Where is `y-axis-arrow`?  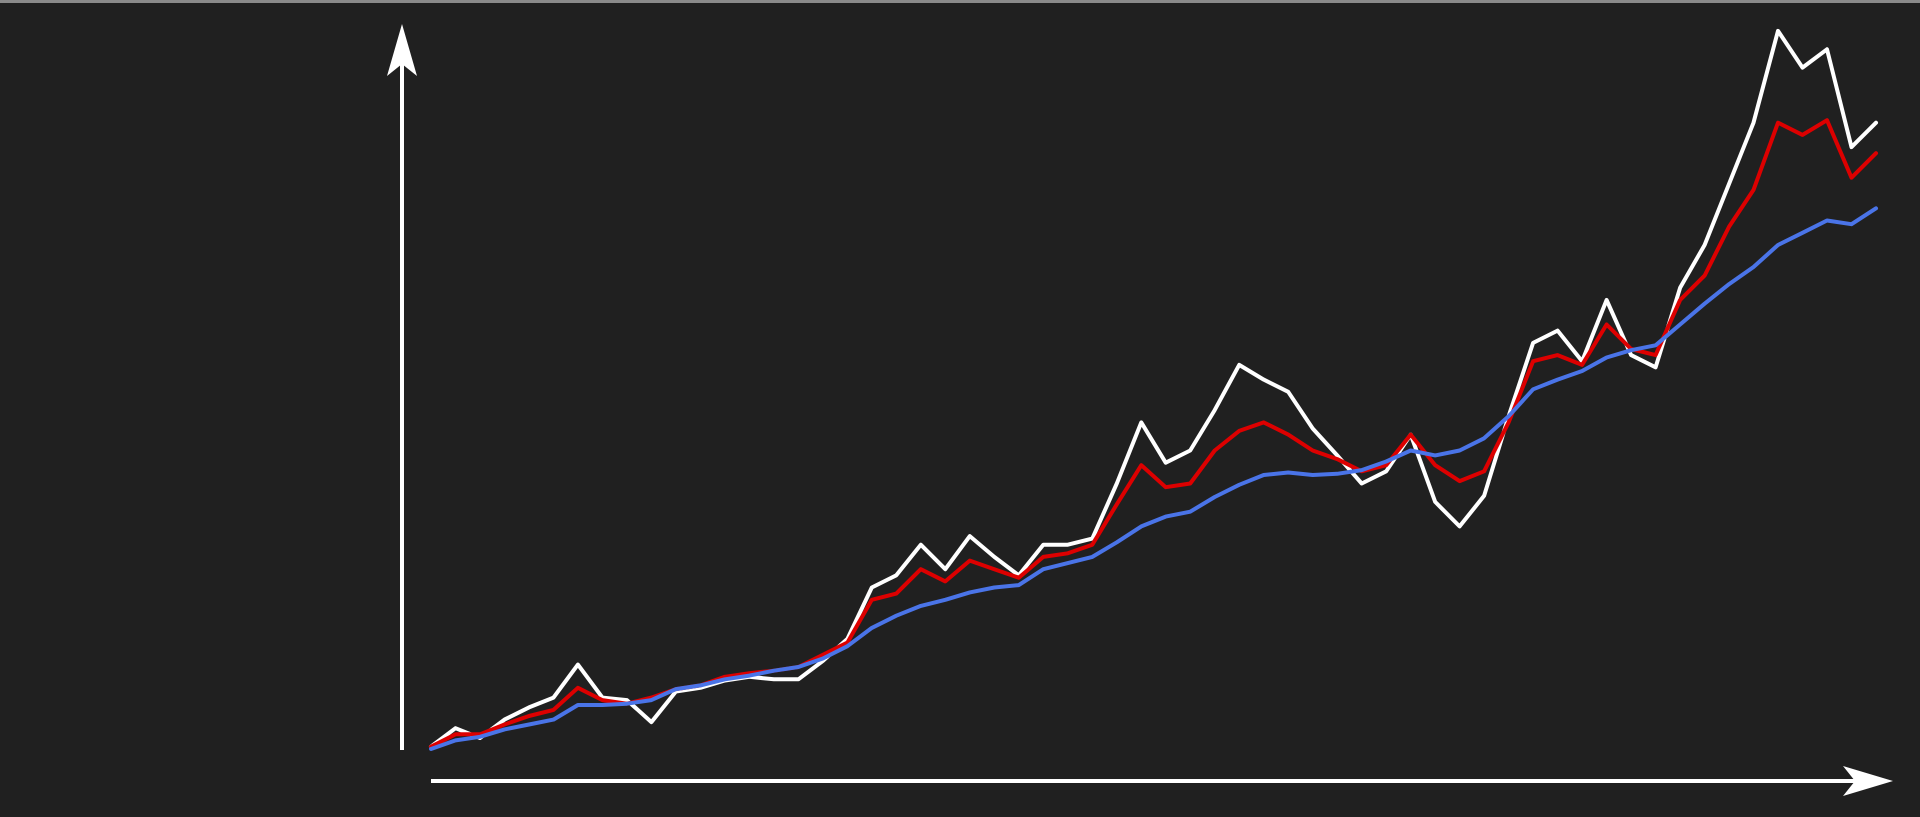 y-axis-arrow is located at coordinates (402, 50).